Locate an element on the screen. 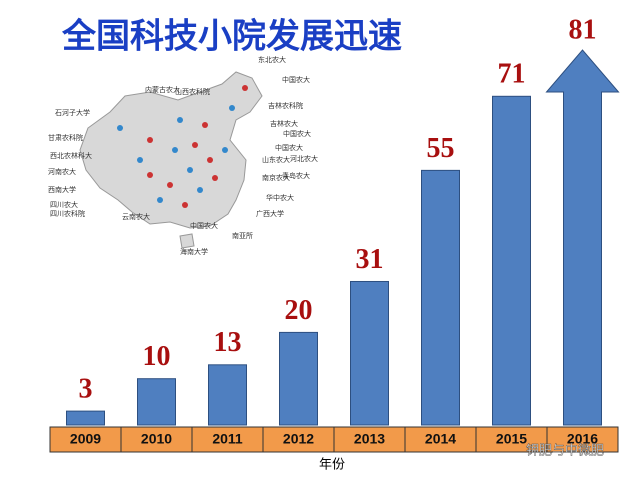 Image resolution: width=640 pixels, height=480 pixels. x-tick-label: 2015 is located at coordinates (511, 439).